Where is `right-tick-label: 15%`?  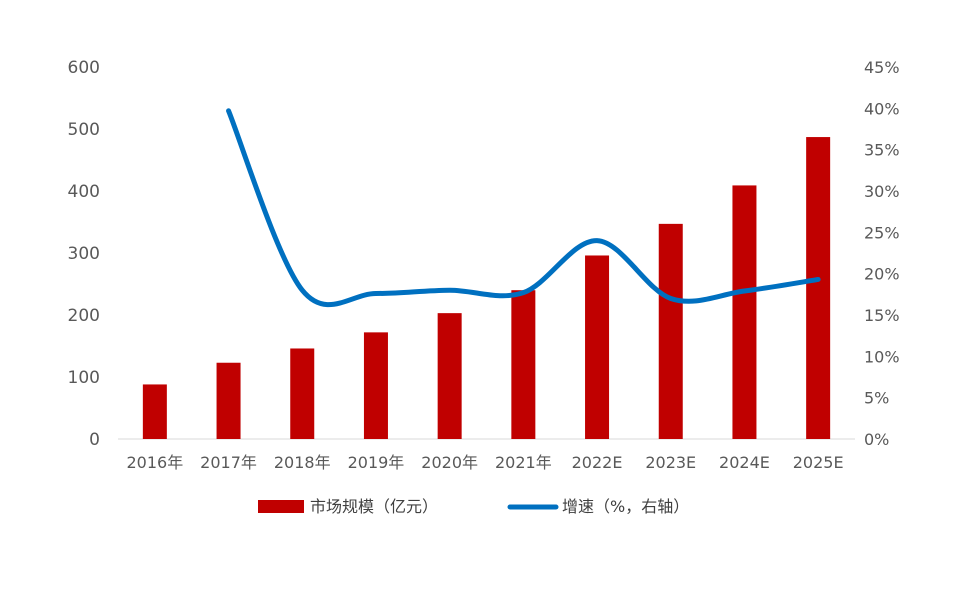 right-tick-label: 15% is located at coordinates (882, 315).